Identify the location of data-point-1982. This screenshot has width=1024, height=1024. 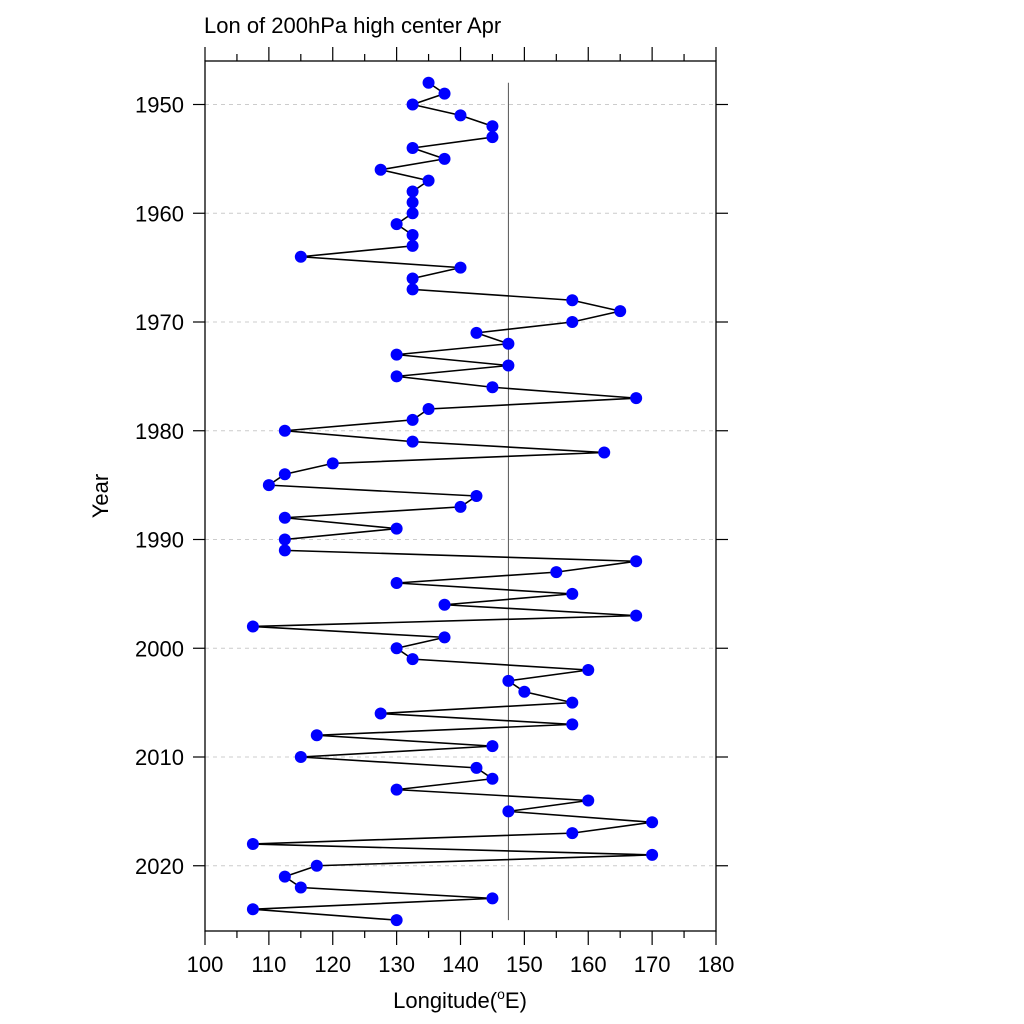
(604, 452).